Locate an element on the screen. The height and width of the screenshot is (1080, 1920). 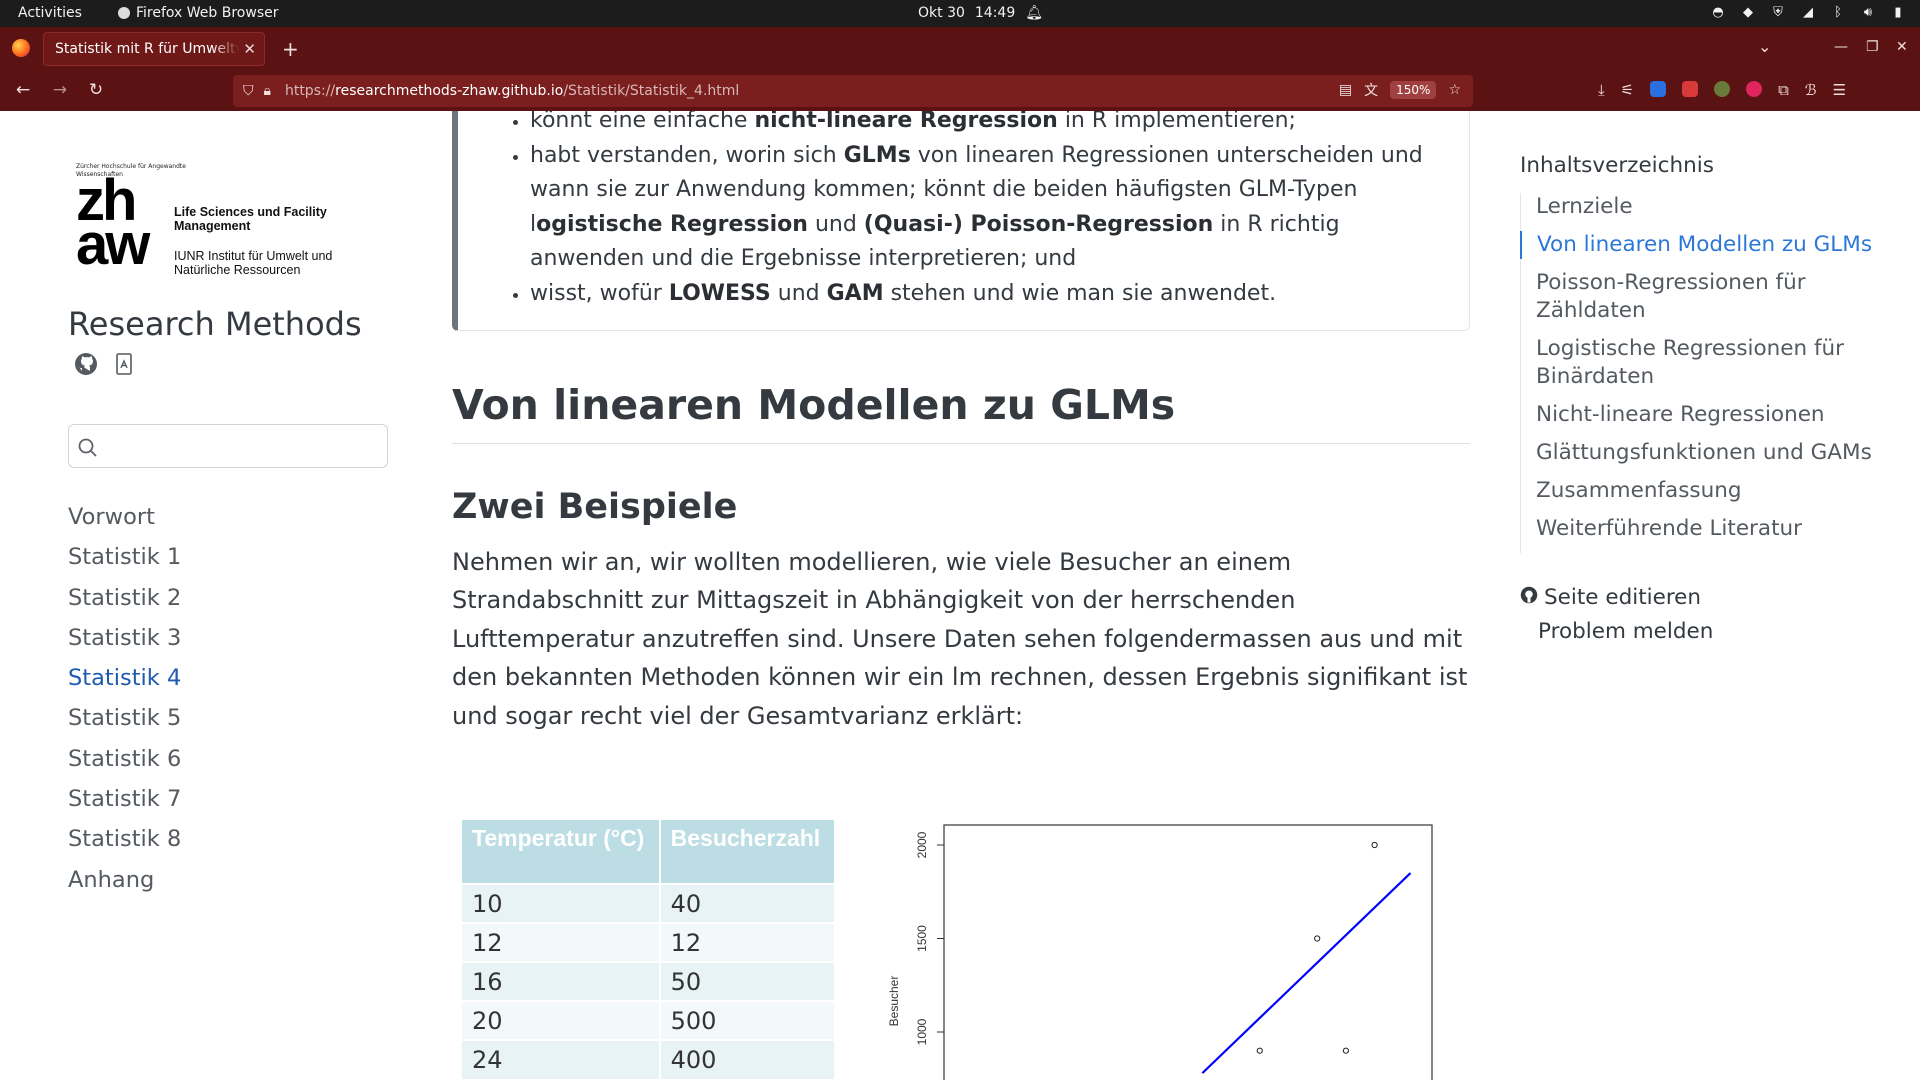
zoom-level-button: 150% is located at coordinates (1413, 90).